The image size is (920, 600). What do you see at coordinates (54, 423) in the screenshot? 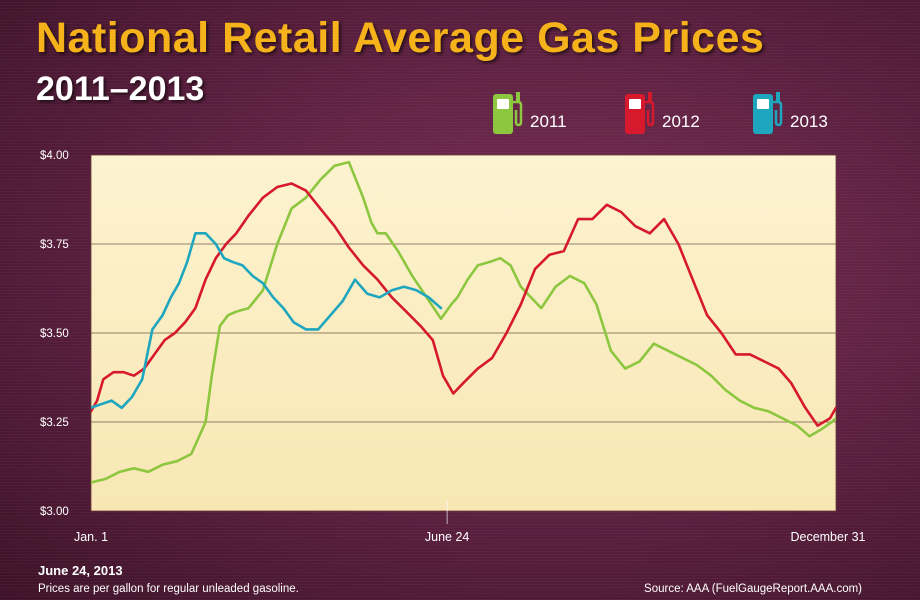
I see `y-tick-label: $3.25` at bounding box center [54, 423].